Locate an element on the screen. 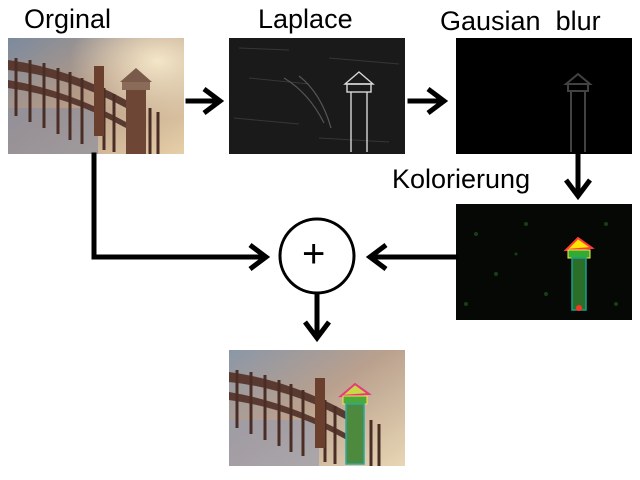 Image resolution: width=640 pixels, height=480 pixels. result-image is located at coordinates (317, 408).